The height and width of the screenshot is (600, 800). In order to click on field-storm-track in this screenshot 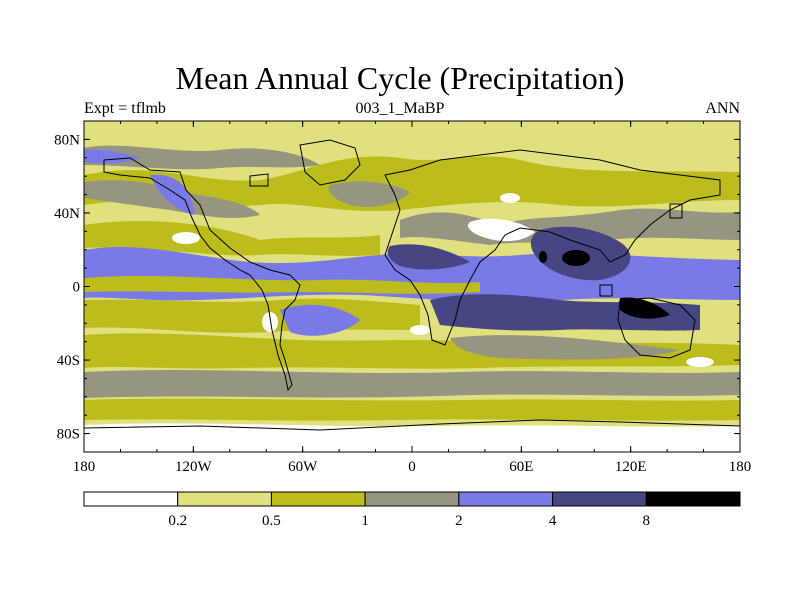, I will do `click(412, 384)`.